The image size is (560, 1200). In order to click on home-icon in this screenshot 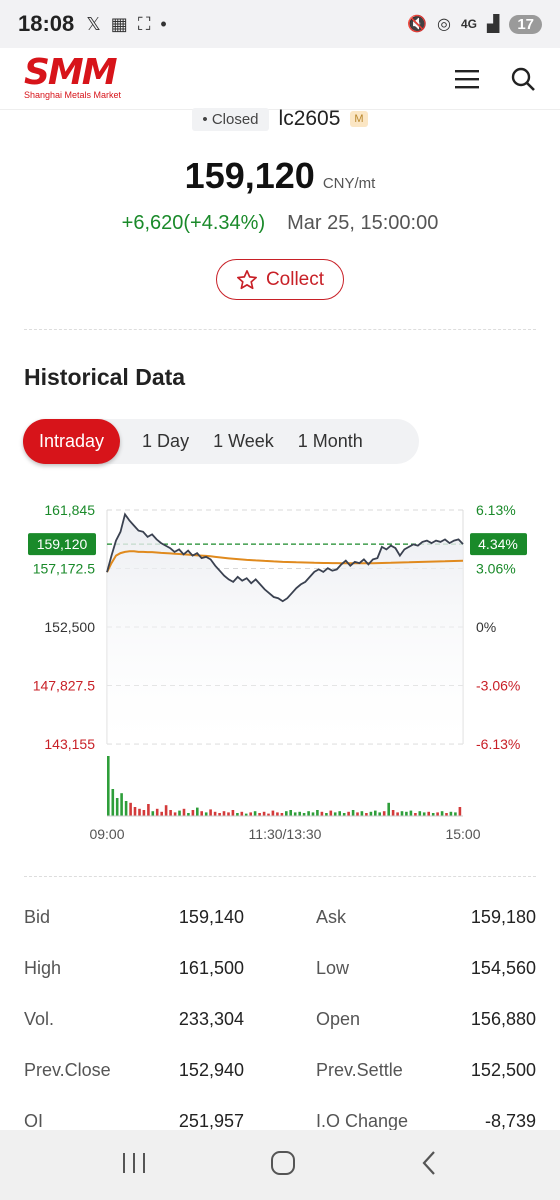, I will do `click(283, 1165)`.